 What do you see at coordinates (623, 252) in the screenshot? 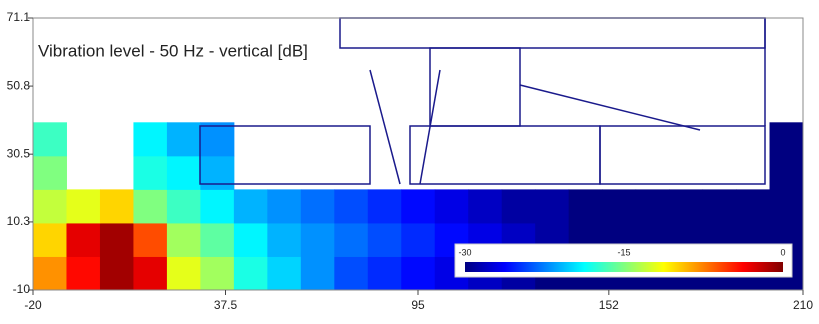
I see `colorbar-tick-label: -15` at bounding box center [623, 252].